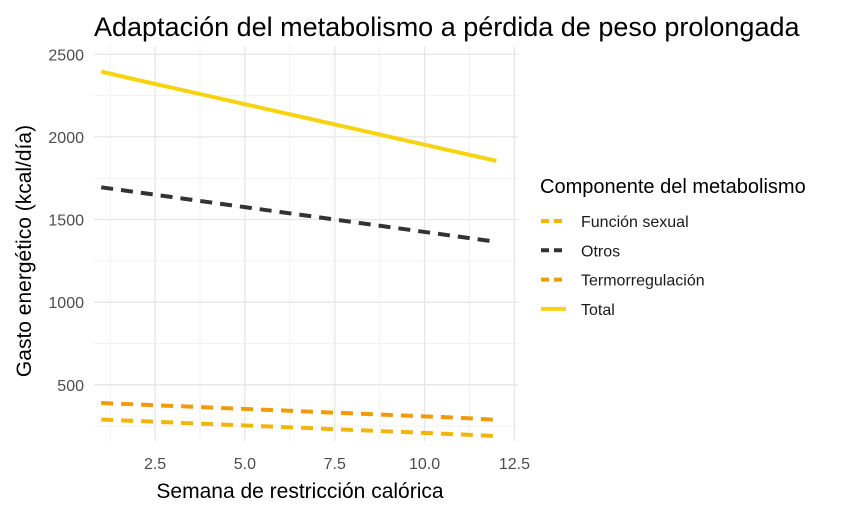  Describe the element at coordinates (298, 214) in the screenshot. I see `series-line-otros` at that location.